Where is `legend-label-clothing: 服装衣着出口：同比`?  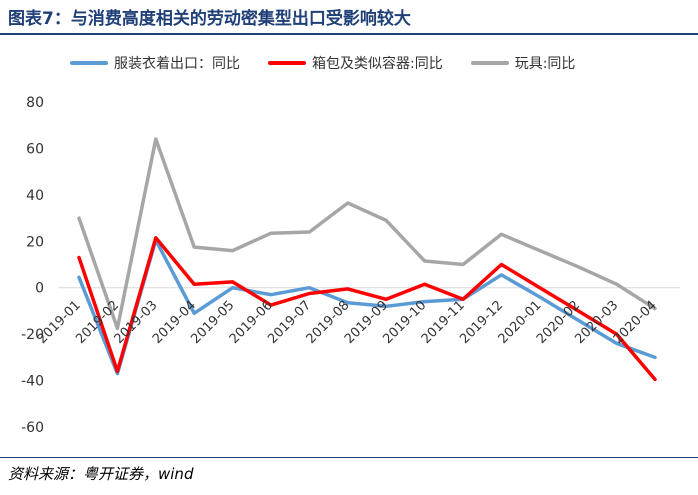 legend-label-clothing: 服装衣着出口：同比 is located at coordinates (177, 64).